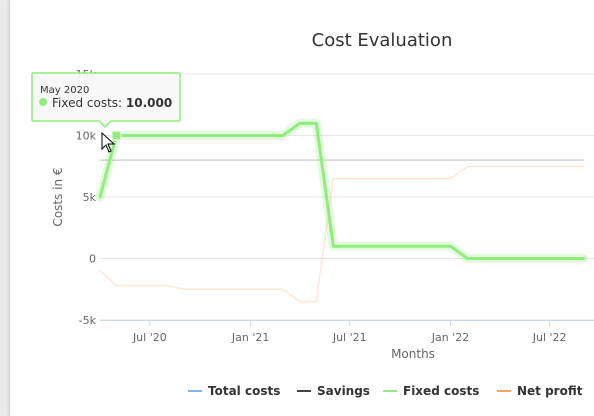 This screenshot has width=594, height=416. Describe the element at coordinates (343, 391) in the screenshot. I see `legend-label: Savings` at that location.